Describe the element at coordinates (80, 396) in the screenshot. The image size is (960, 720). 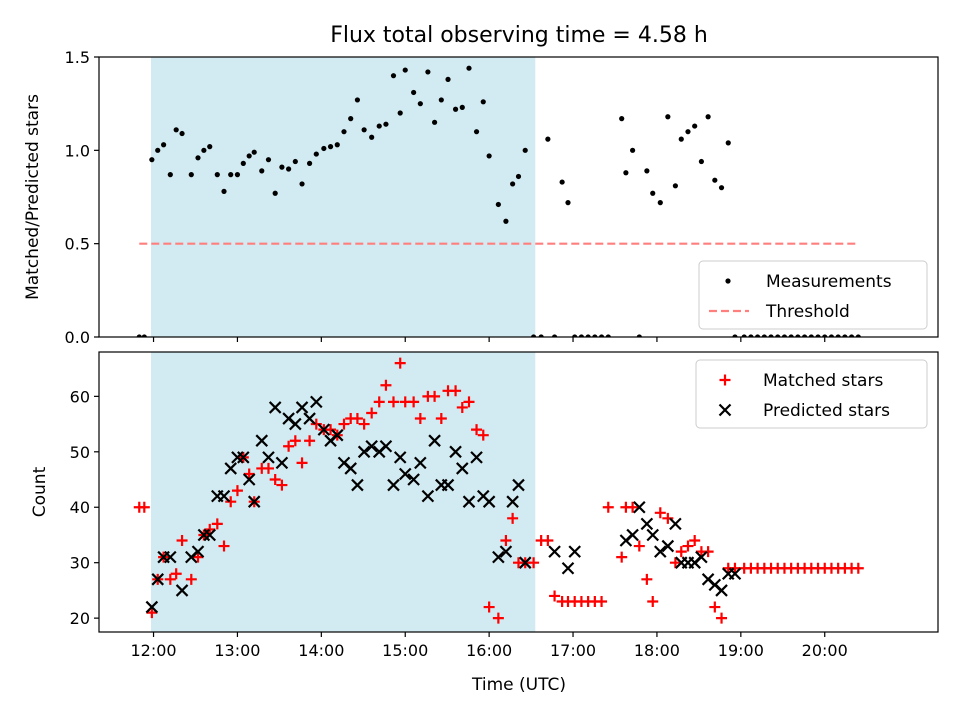
I see `y-tick-label: 60` at that location.